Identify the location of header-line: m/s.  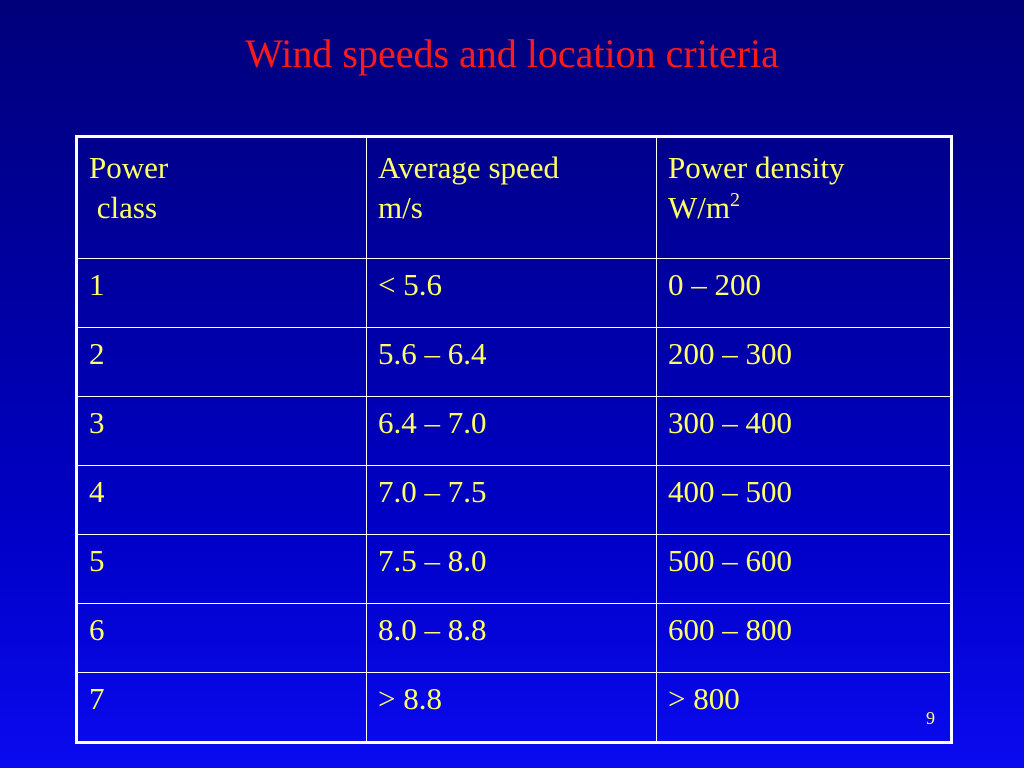
(400, 207).